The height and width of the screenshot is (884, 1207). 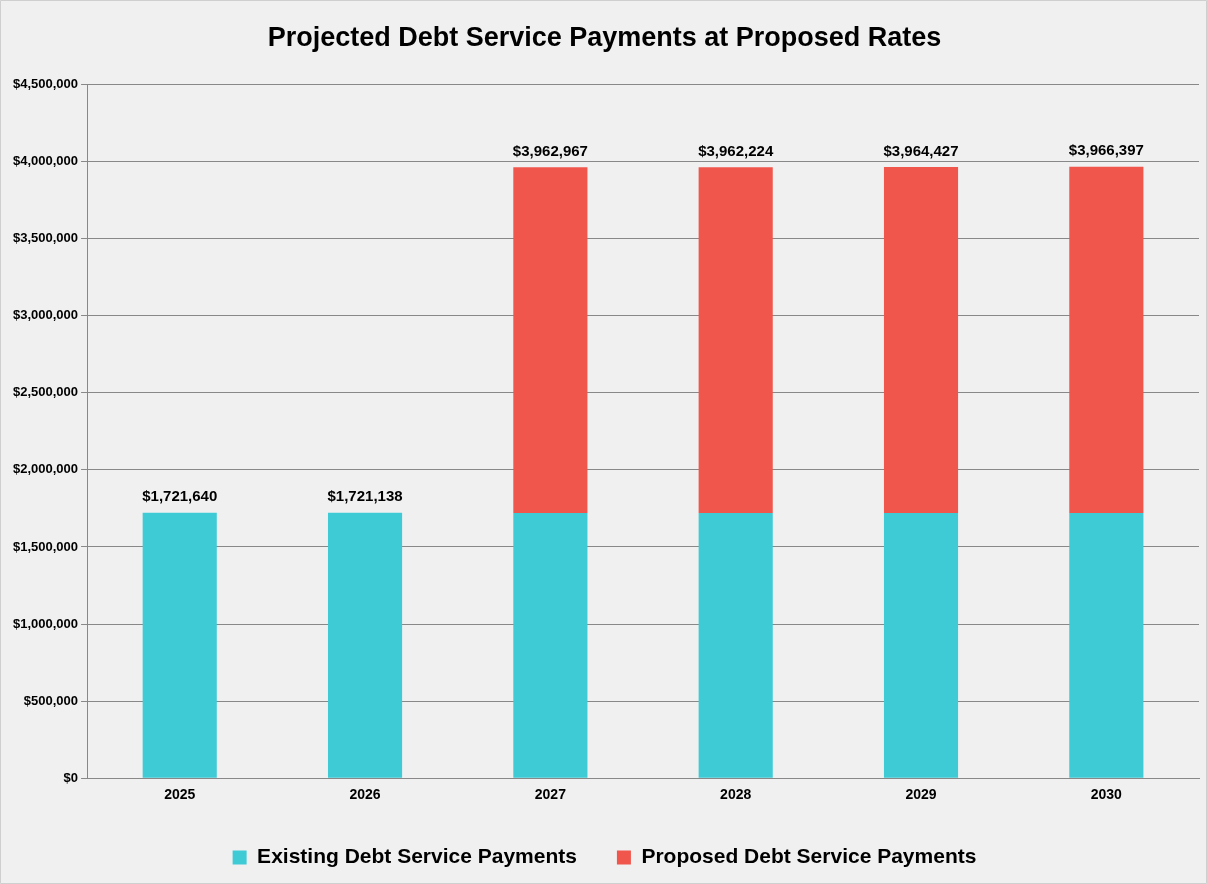 I want to click on x-tick-label: 2025, so click(x=180, y=794).